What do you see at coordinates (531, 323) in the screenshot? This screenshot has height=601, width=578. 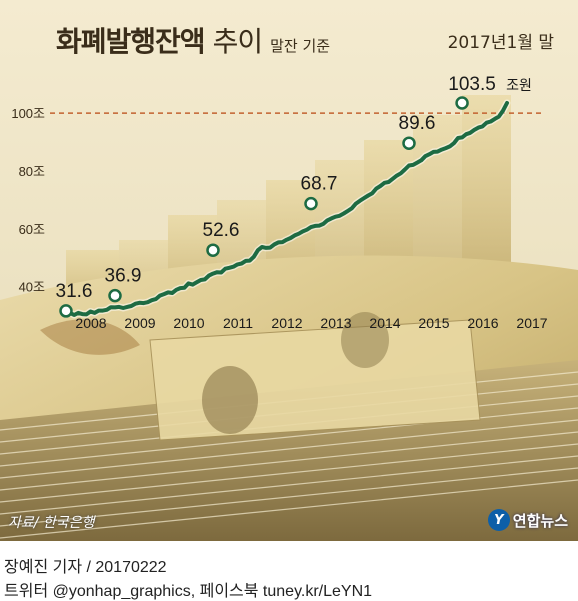 I see `x-tick-label: 2017` at bounding box center [531, 323].